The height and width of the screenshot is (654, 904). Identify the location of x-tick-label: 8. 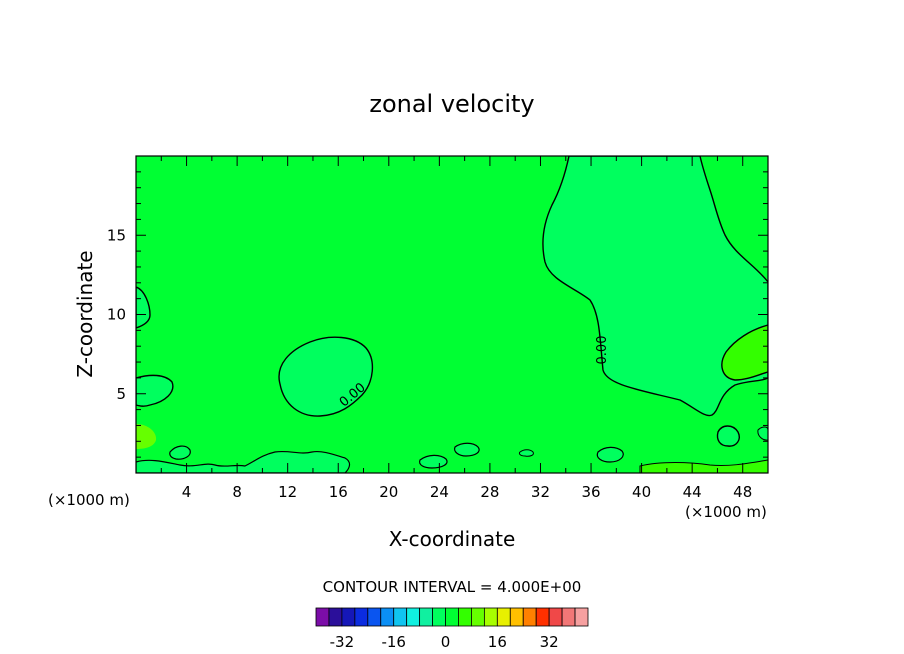
(237, 492).